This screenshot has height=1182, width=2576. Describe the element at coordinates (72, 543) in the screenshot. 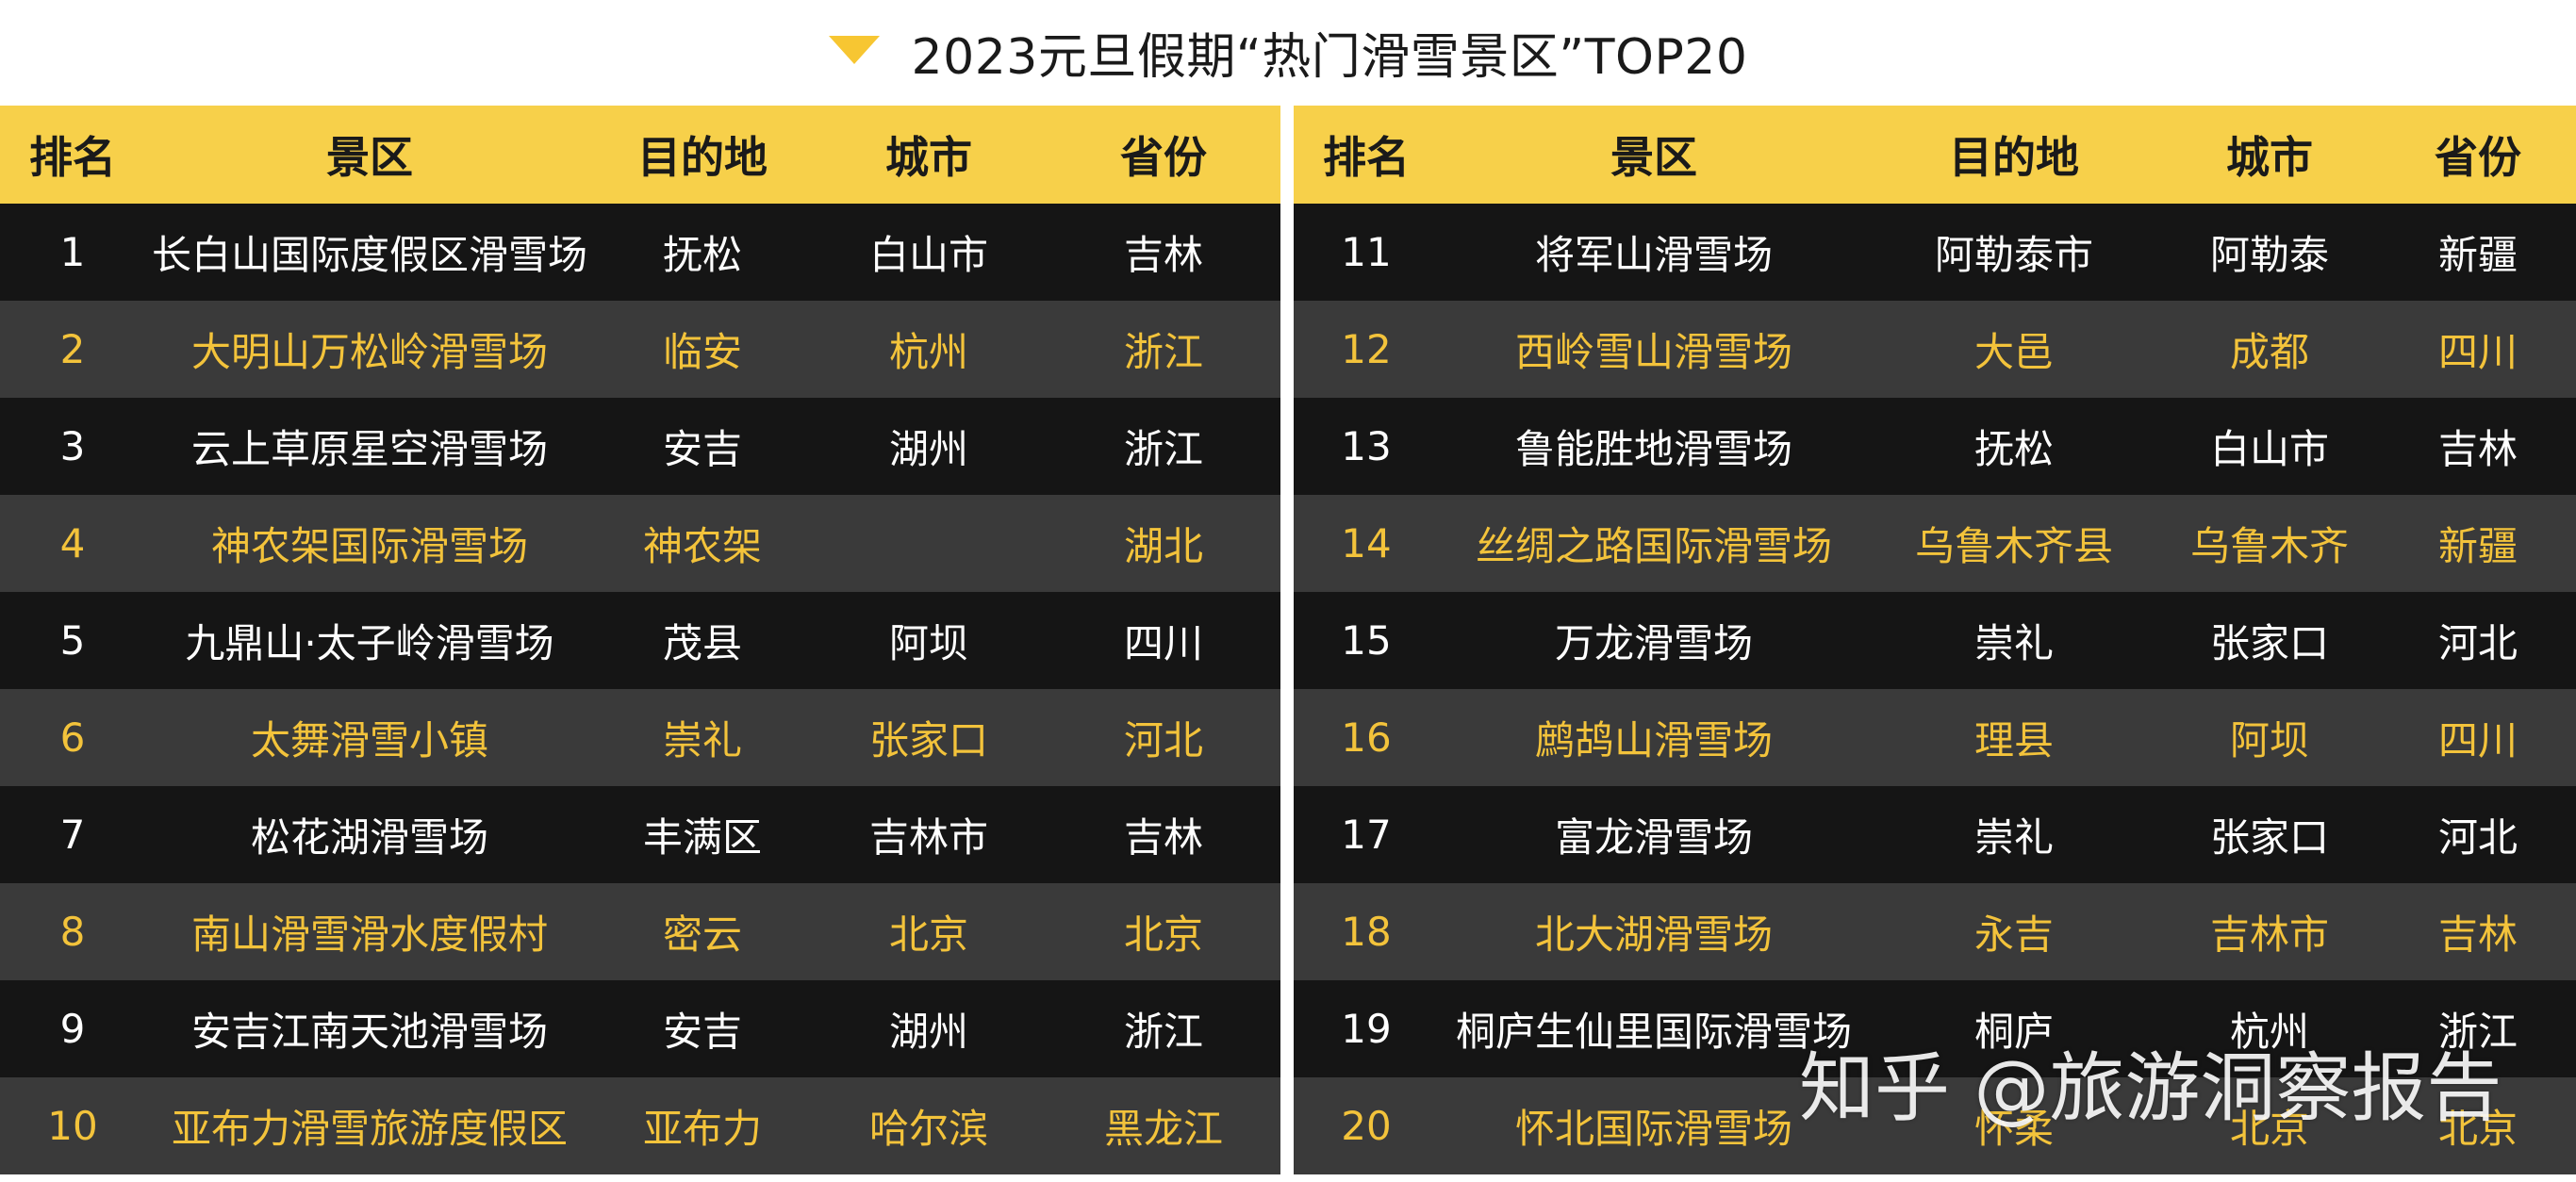

I see `cell-rank: 4` at that location.